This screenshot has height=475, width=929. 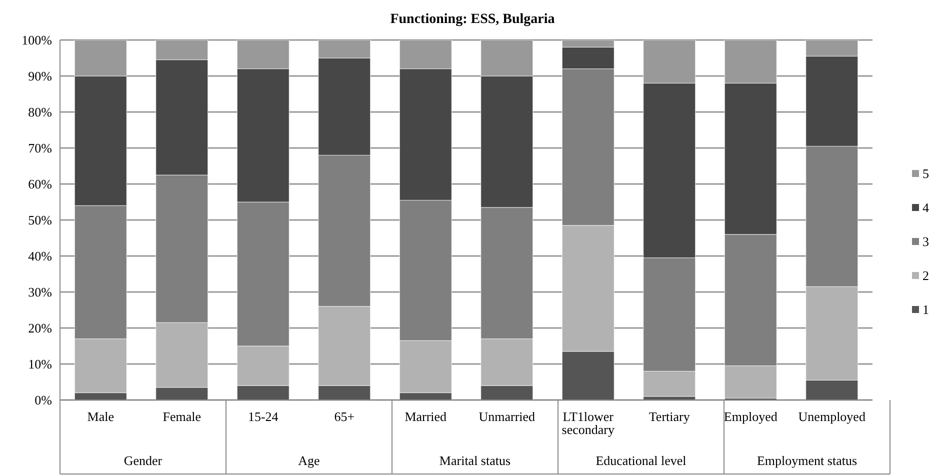 What do you see at coordinates (37, 40) in the screenshot?
I see `y-tick-label: 100%` at bounding box center [37, 40].